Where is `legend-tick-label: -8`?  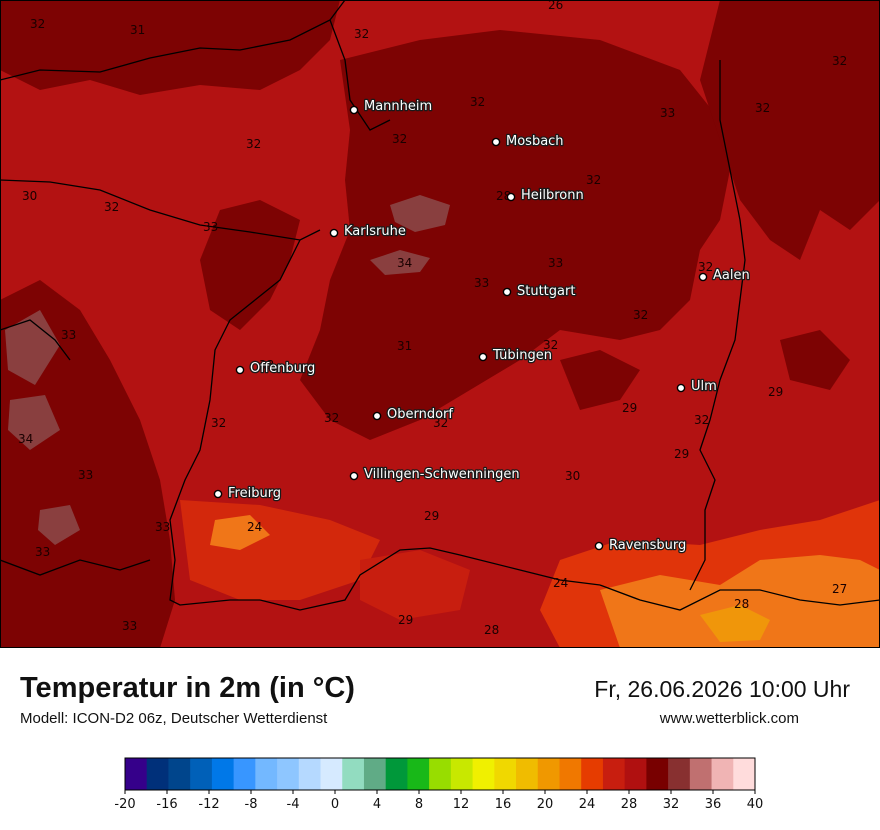 legend-tick-label: -8 is located at coordinates (251, 804).